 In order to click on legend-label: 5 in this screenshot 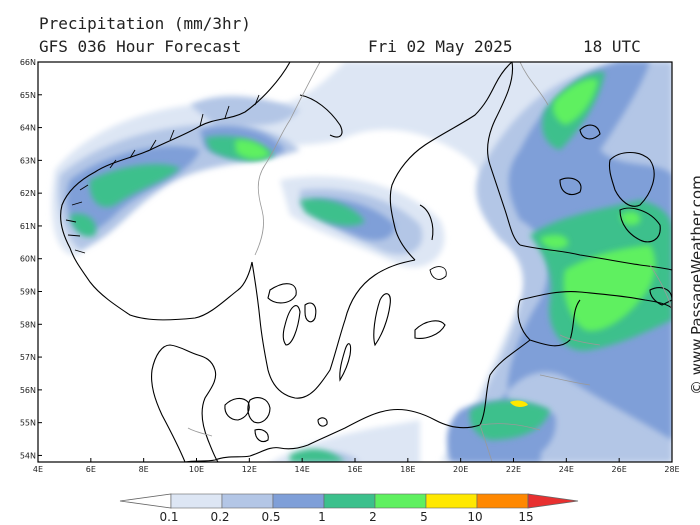, I will do `click(424, 517)`.